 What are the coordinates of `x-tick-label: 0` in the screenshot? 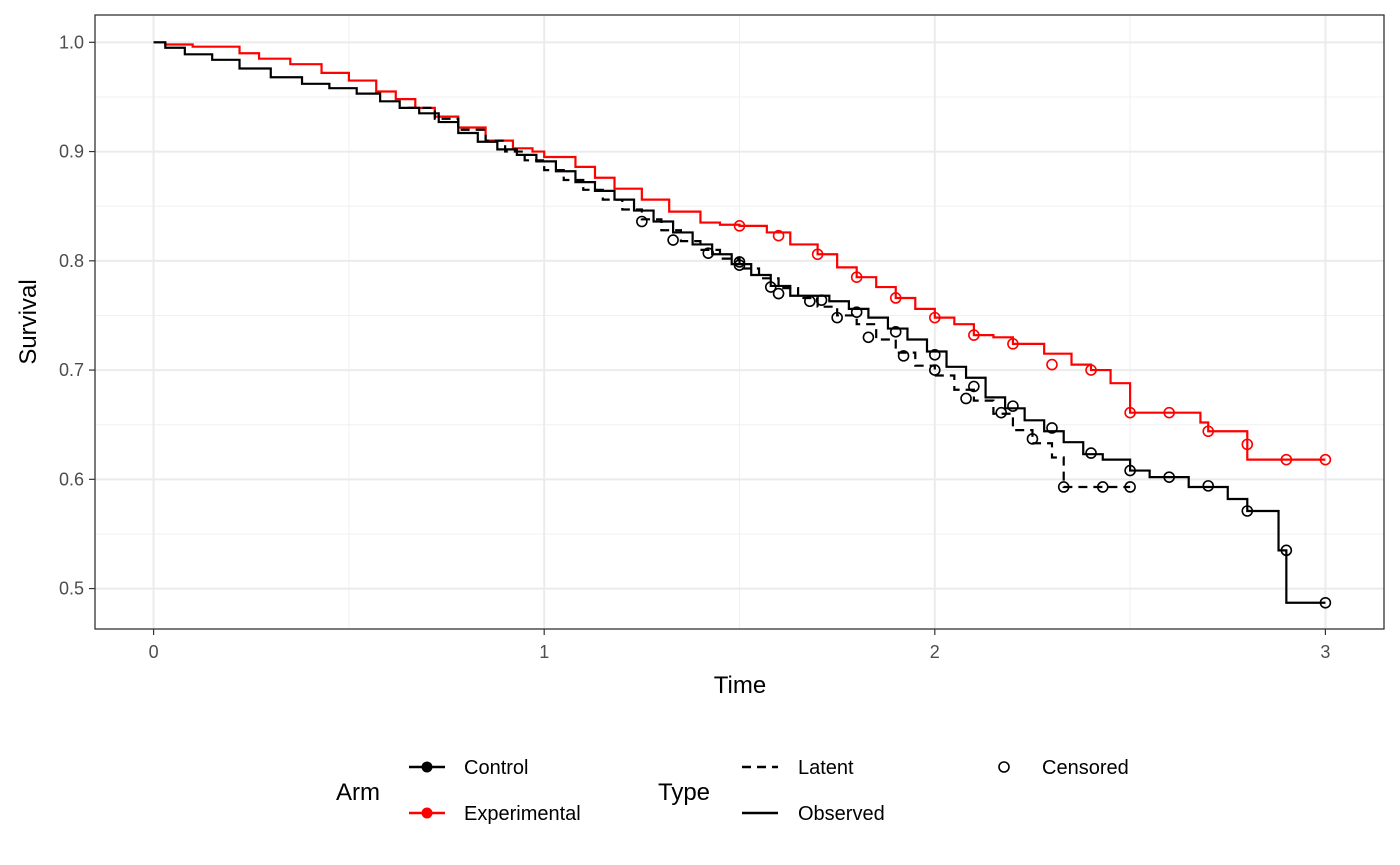 It's located at (154, 652).